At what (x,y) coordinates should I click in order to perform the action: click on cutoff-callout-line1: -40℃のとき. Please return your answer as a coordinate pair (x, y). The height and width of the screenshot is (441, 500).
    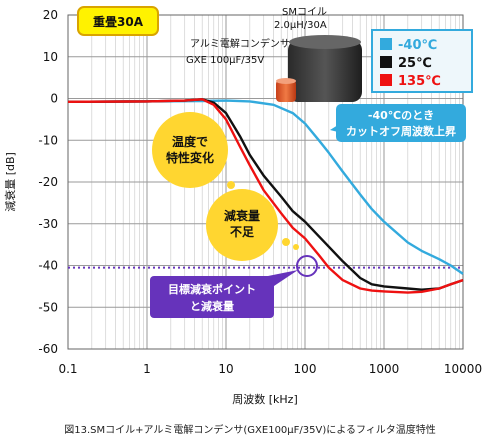
    Looking at the image, I should click on (401, 115).